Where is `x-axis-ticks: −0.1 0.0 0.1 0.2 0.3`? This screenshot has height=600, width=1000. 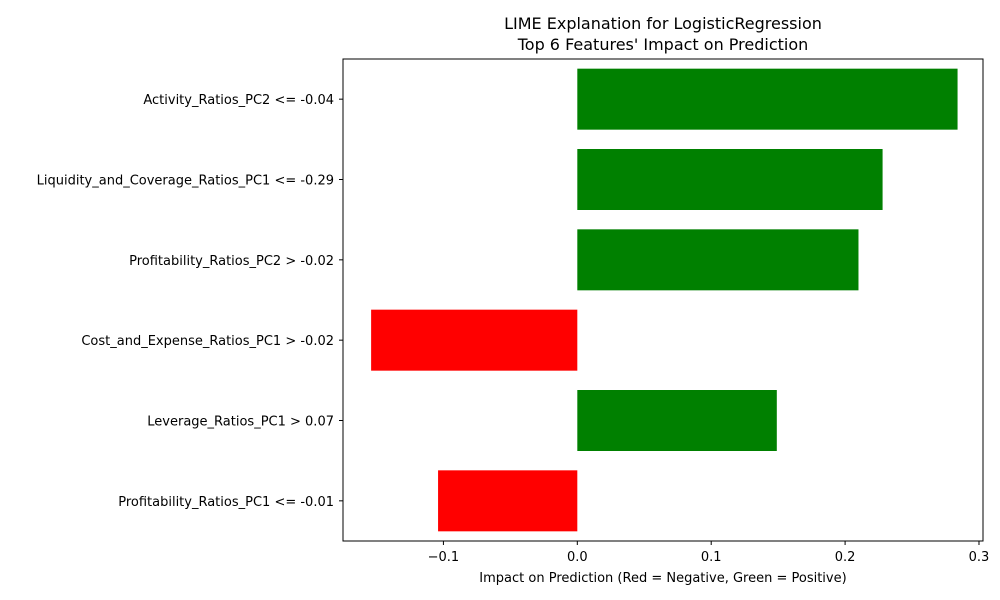 x-axis-ticks: −0.1 0.0 0.1 0.2 0.3 is located at coordinates (709, 553).